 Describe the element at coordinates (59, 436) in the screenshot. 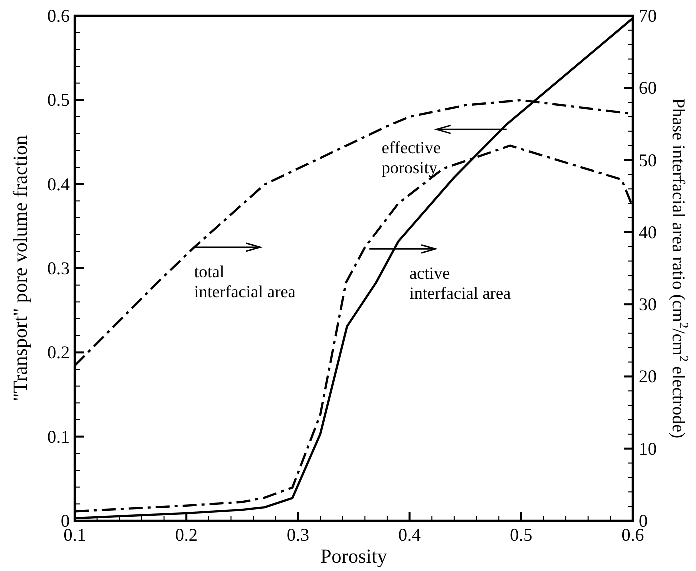

I see `y-tick-label: 0.1` at that location.